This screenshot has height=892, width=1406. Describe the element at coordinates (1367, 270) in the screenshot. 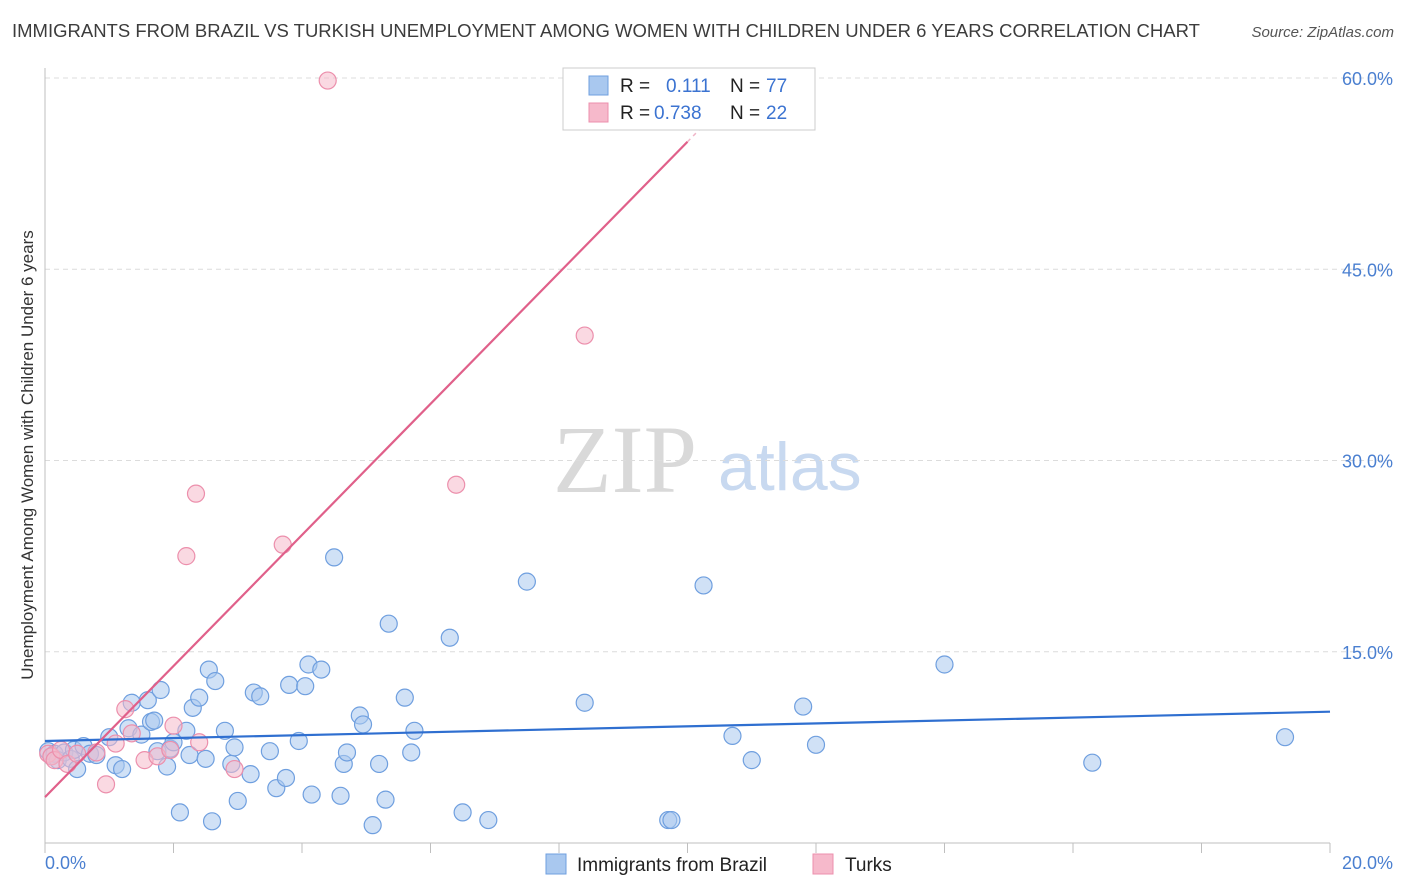

I see `y-tick-label-2: 45.0%` at that location.